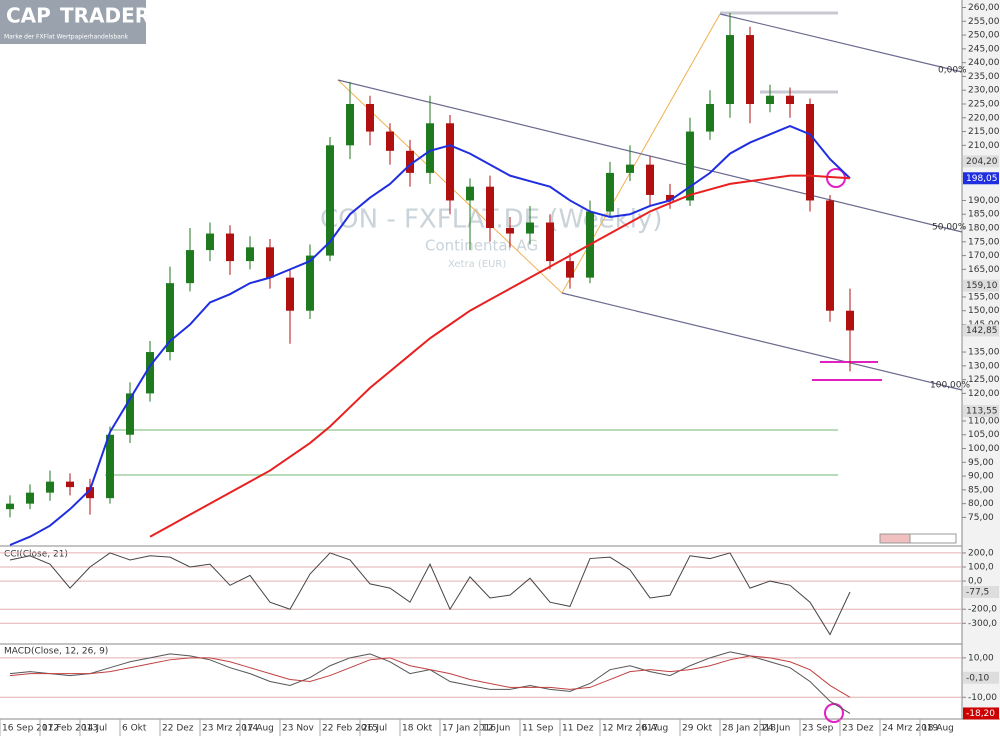 Image resolution: width=1000 pixels, height=740 pixels. What do you see at coordinates (858, 729) in the screenshot?
I see `x-tick-label: 23 Dez` at bounding box center [858, 729].